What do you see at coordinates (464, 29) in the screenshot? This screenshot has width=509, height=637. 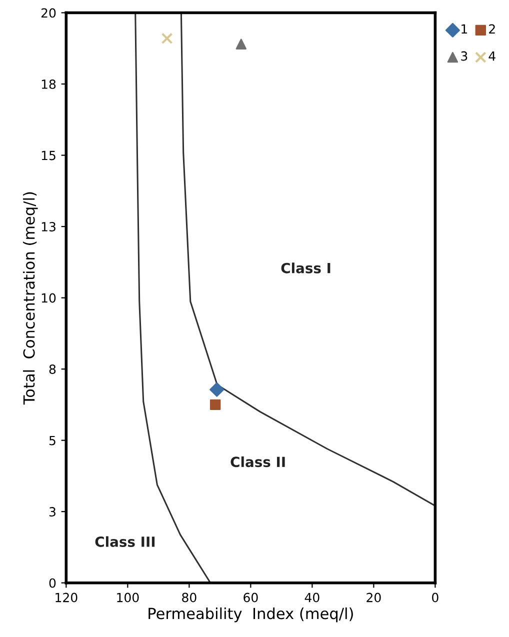 I see `legend-label: 1` at bounding box center [464, 29].